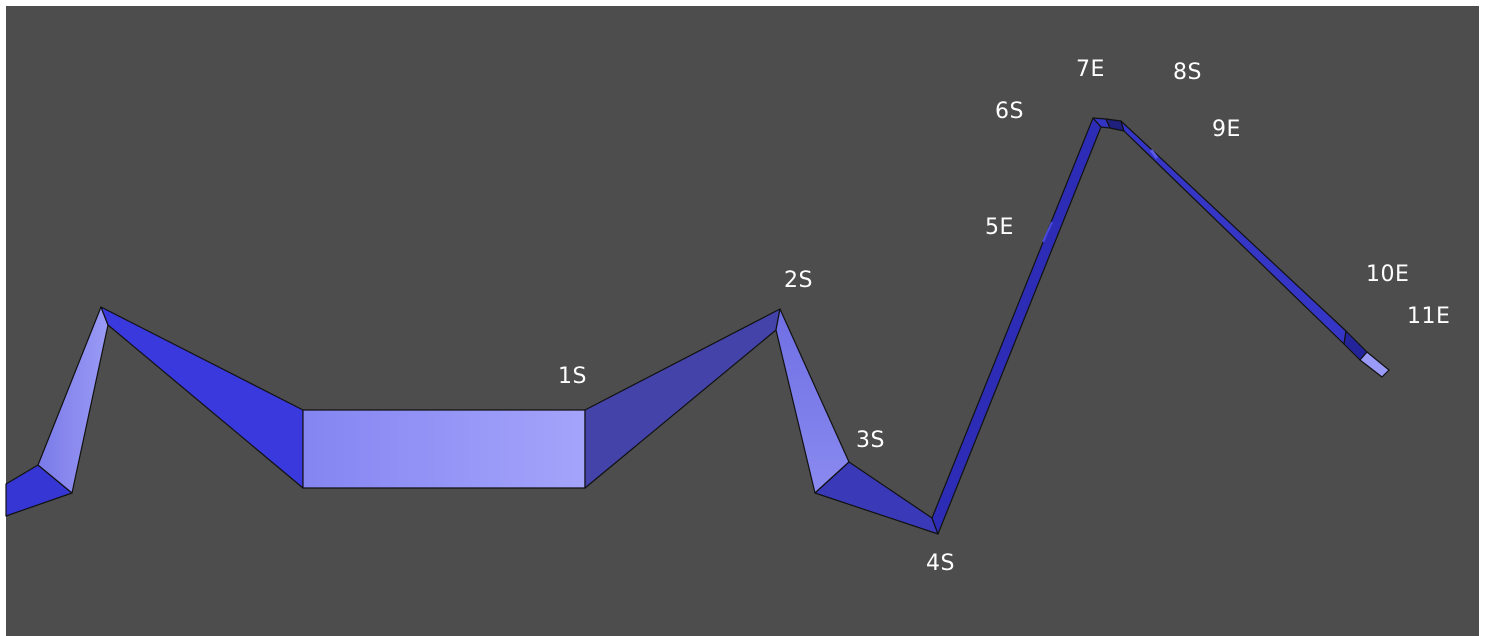  What do you see at coordinates (1428, 316) in the screenshot?
I see `segment-label-11e: 11E` at bounding box center [1428, 316].